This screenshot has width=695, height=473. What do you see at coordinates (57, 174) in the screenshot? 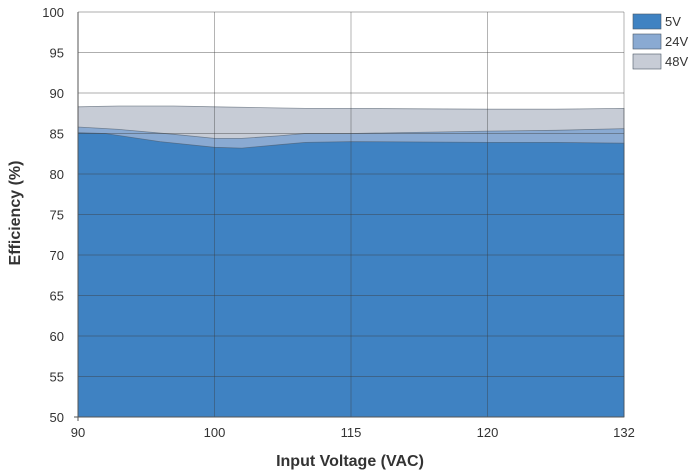
I see `y-tick-label: 80` at bounding box center [57, 174].